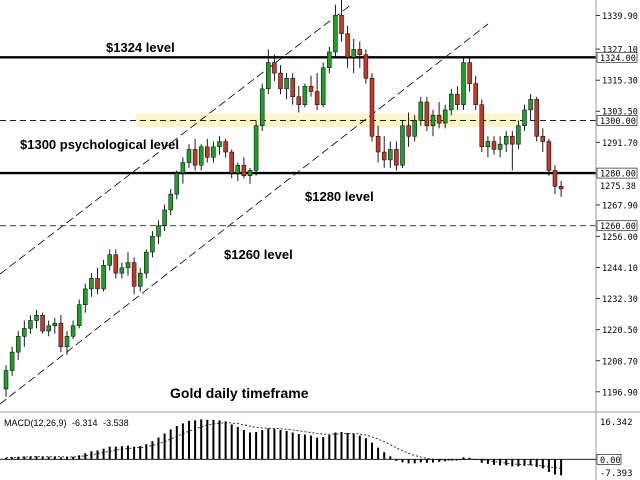  I want to click on price-tick-label: 1339.90, so click(620, 17).